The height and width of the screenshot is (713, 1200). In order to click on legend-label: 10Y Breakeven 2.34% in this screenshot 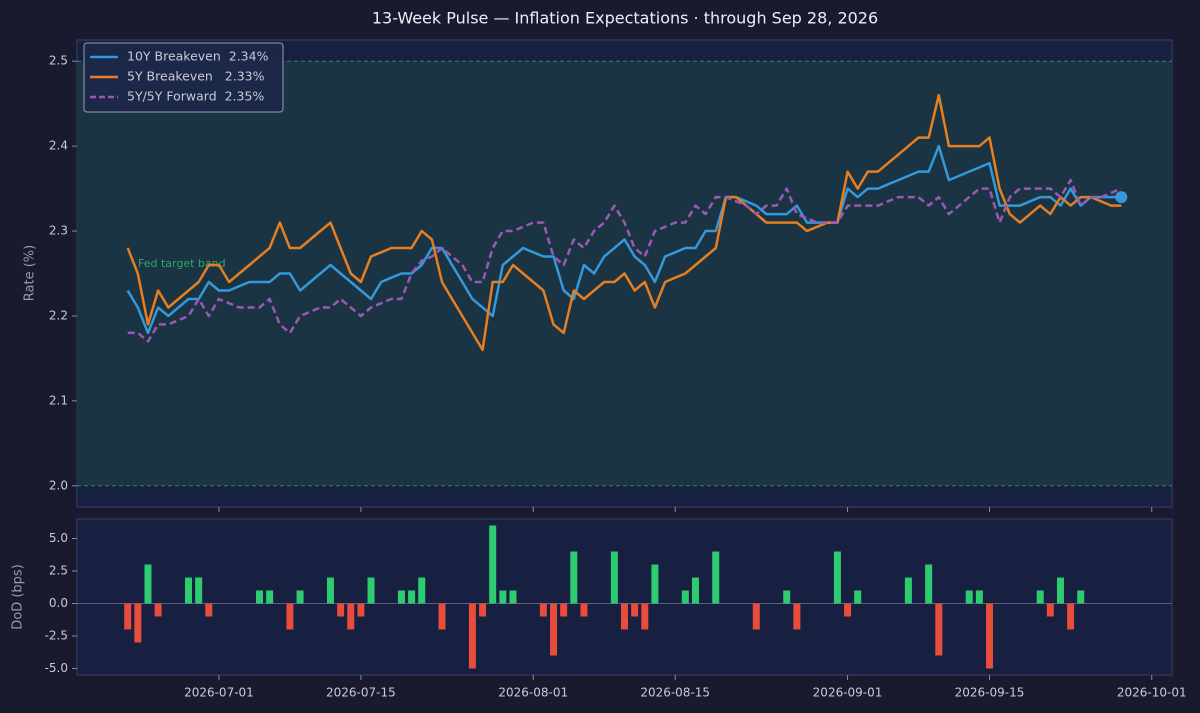, I will do `click(198, 56)`.